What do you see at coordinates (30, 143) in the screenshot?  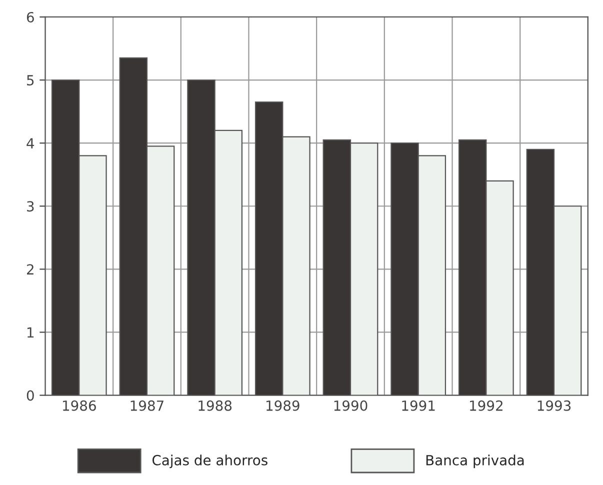 I see `y-tick-label: 4` at bounding box center [30, 143].